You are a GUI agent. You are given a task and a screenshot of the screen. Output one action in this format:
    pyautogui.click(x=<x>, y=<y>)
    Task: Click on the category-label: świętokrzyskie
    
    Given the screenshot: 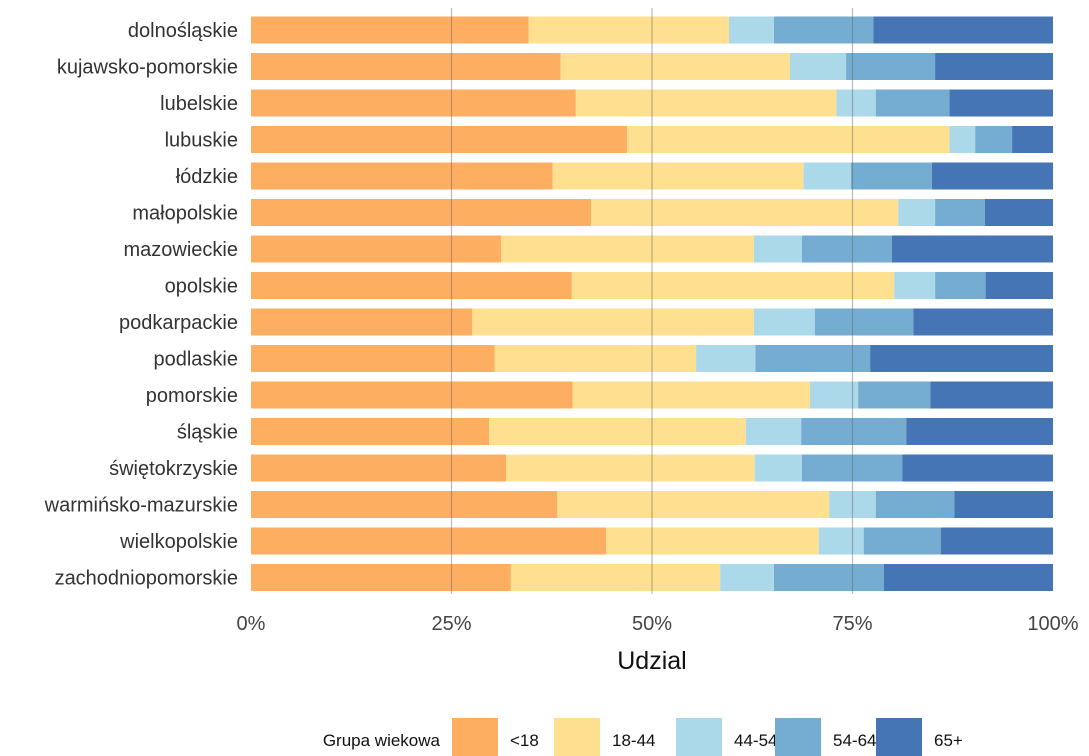 What is the action you would take?
    pyautogui.click(x=173, y=469)
    